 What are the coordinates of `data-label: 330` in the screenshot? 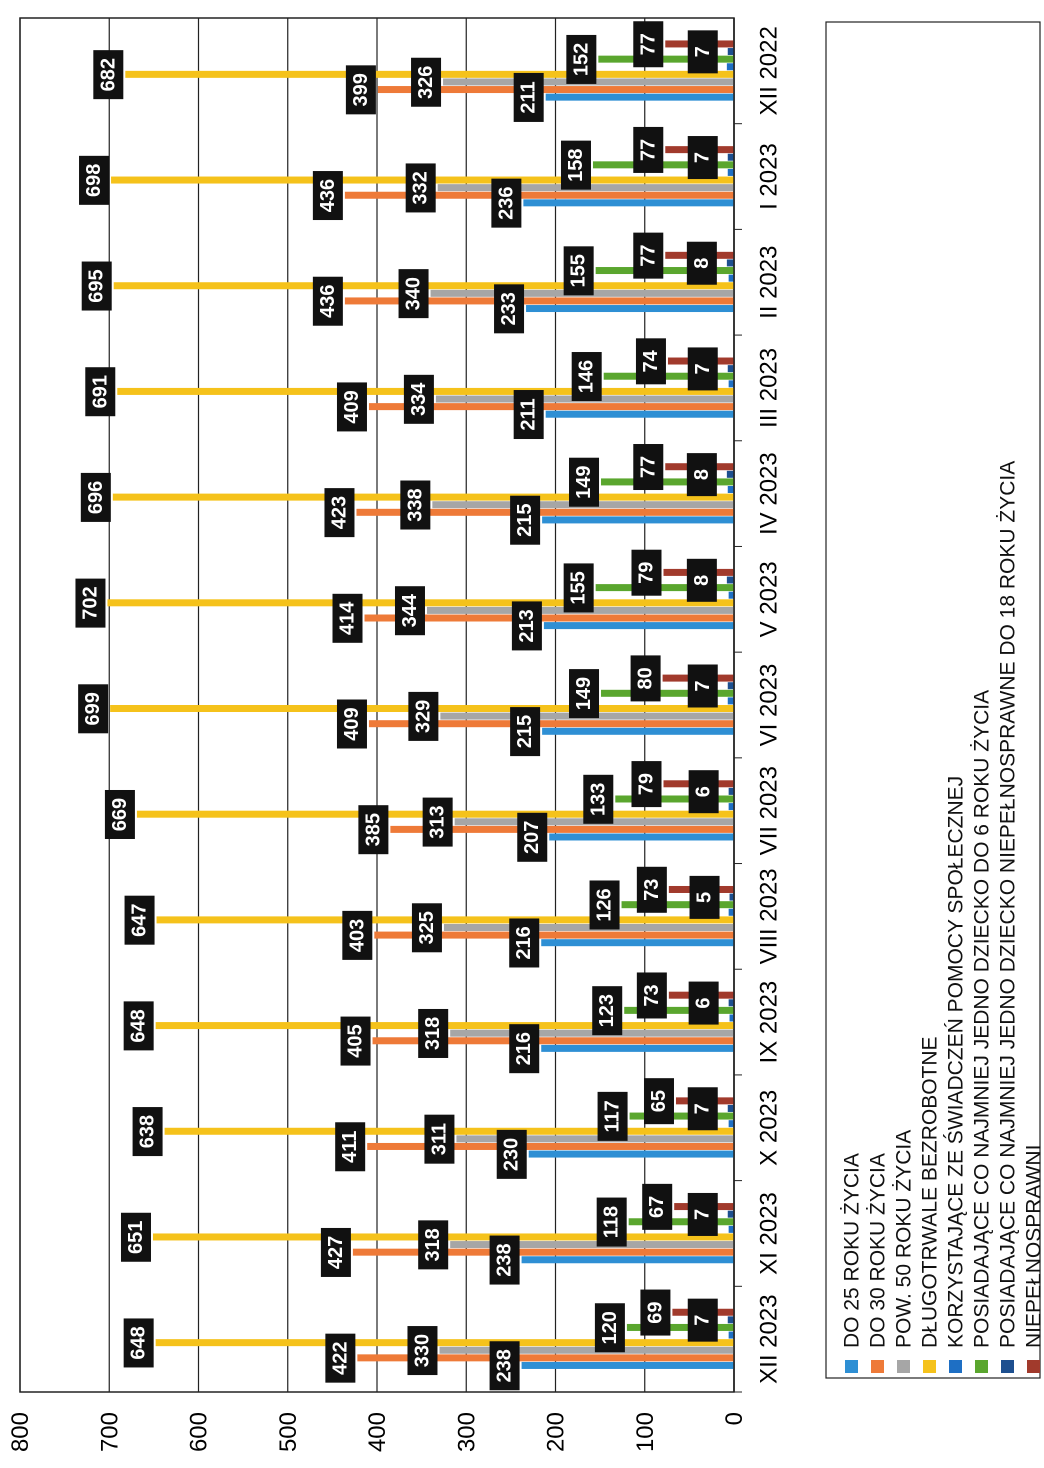 It's located at (422, 1350).